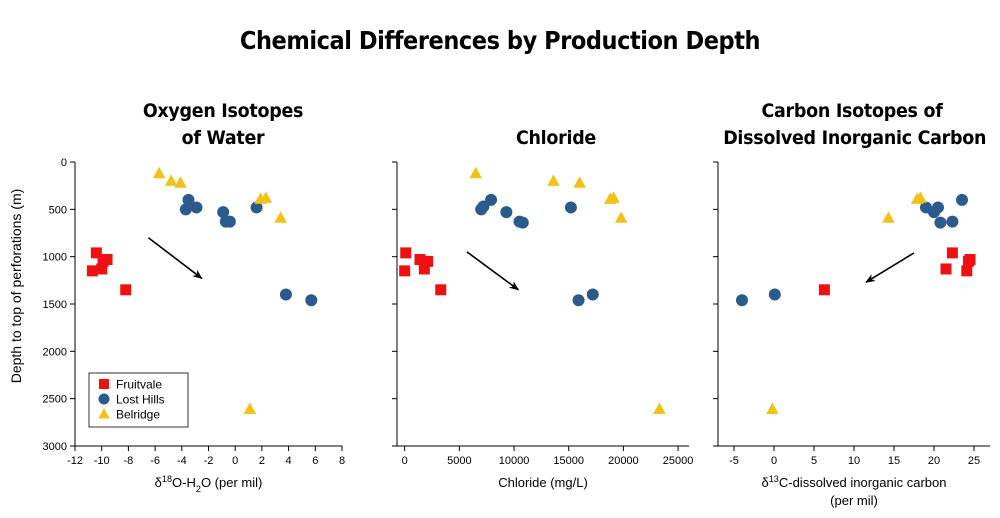  What do you see at coordinates (853, 482) in the screenshot?
I see `x-axis-label: δ13C-dissolved inorganic carbon` at bounding box center [853, 482].